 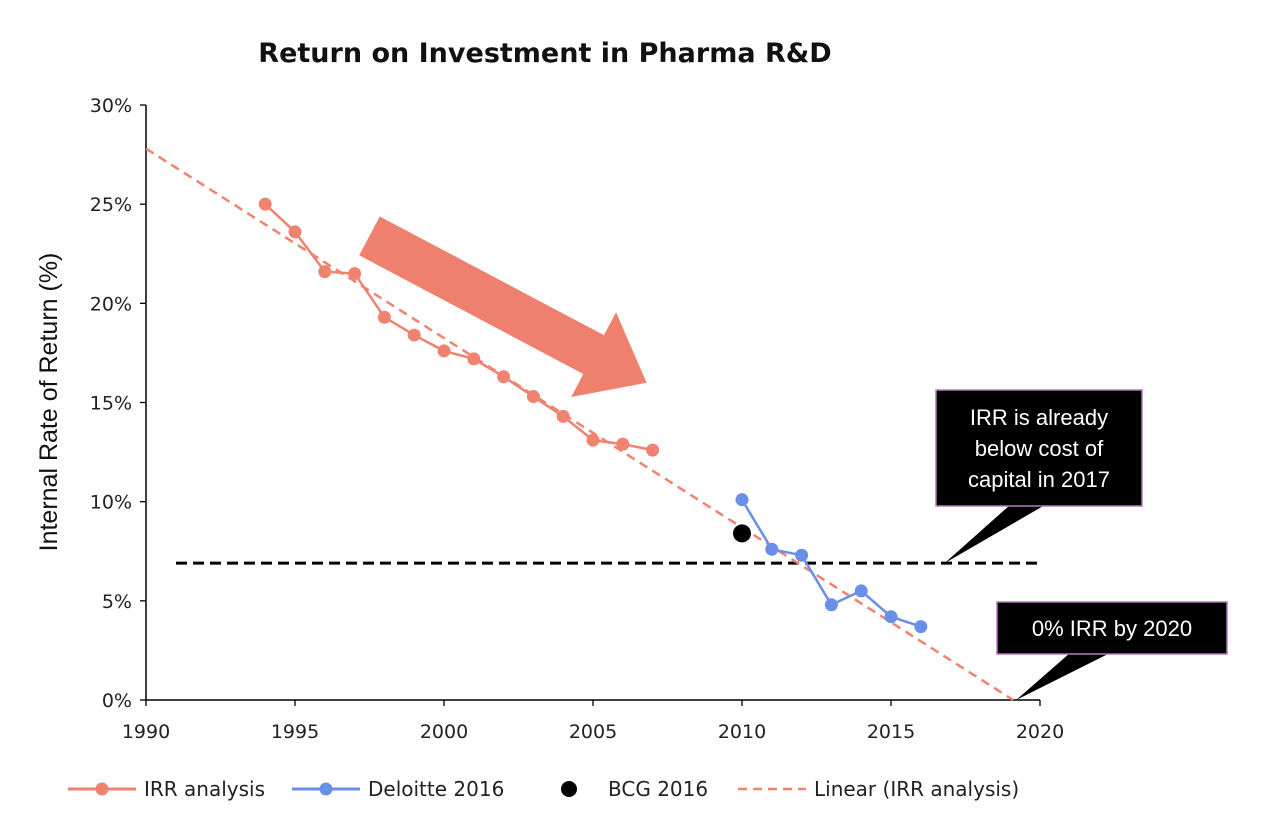 I want to click on callout-cost-of-capital-text: capital in 2017, so click(x=1039, y=479).